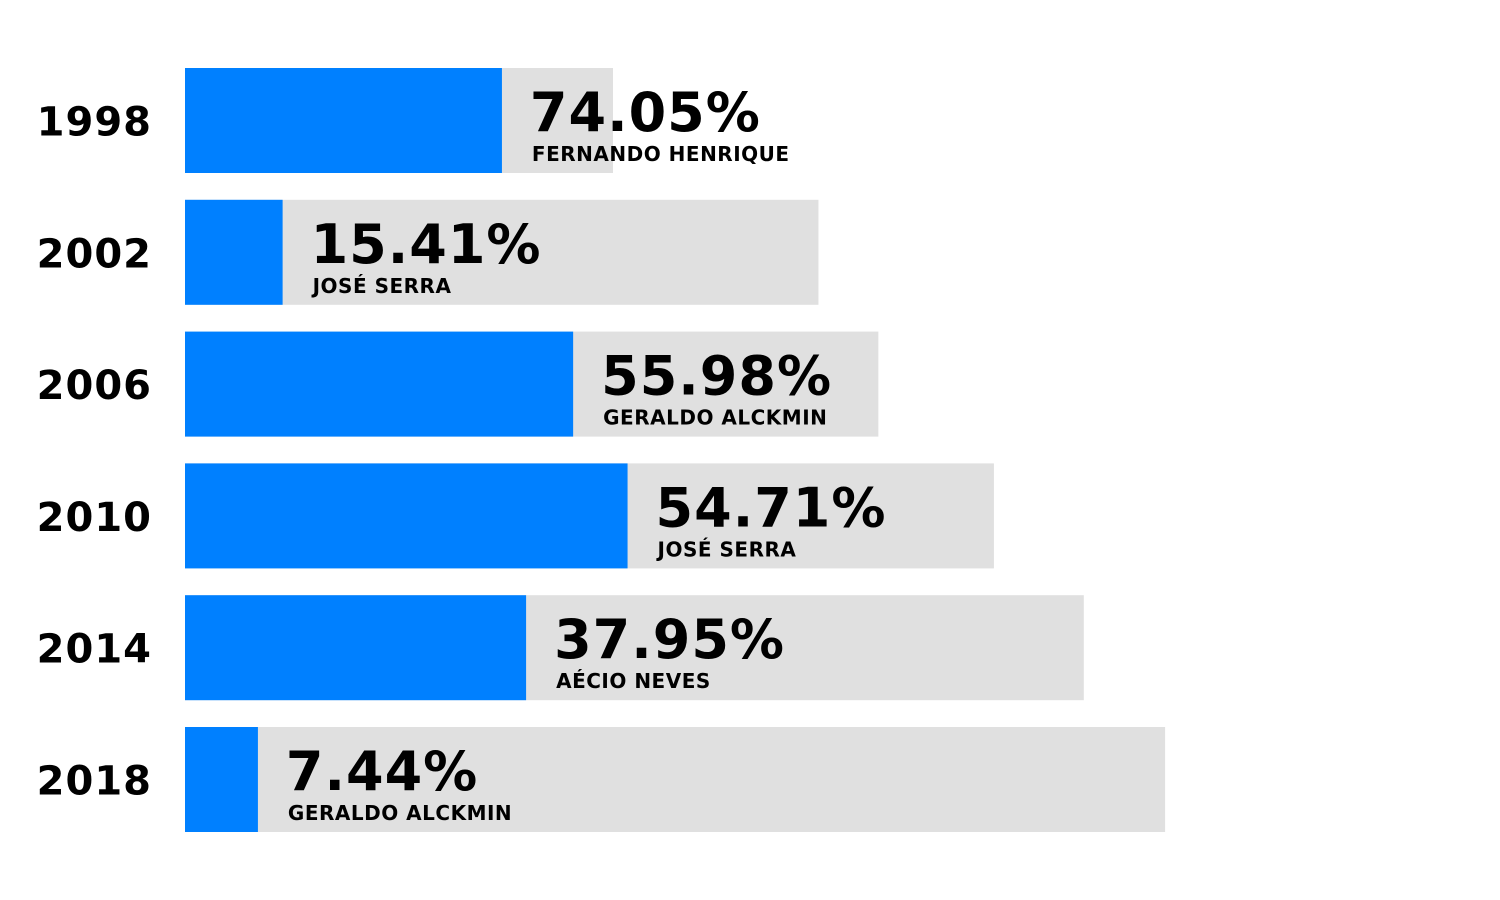 This screenshot has height=900, width=1500. I want to click on percent-label: 74.05%, so click(645, 112).